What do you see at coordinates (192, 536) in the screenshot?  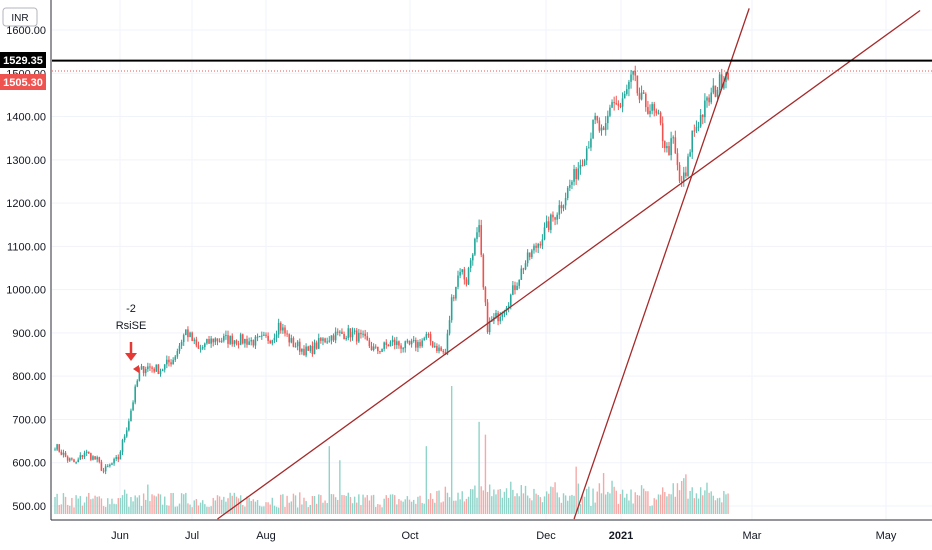 I see `x-tick-label: Jul` at bounding box center [192, 536].